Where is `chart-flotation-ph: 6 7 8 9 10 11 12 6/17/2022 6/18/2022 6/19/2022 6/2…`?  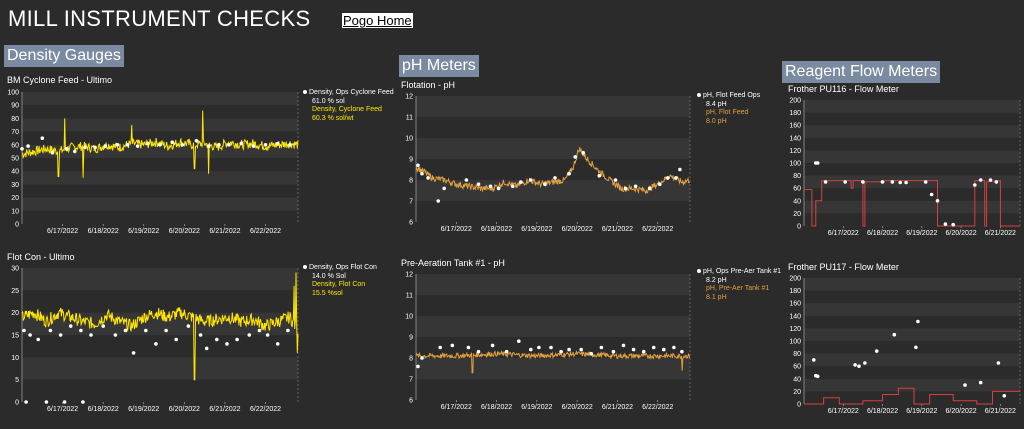 chart-flotation-ph: 6 7 8 9 10 11 12 6/17/2022 6/18/2022 6/19/2022 6/2… is located at coordinates (548, 163).